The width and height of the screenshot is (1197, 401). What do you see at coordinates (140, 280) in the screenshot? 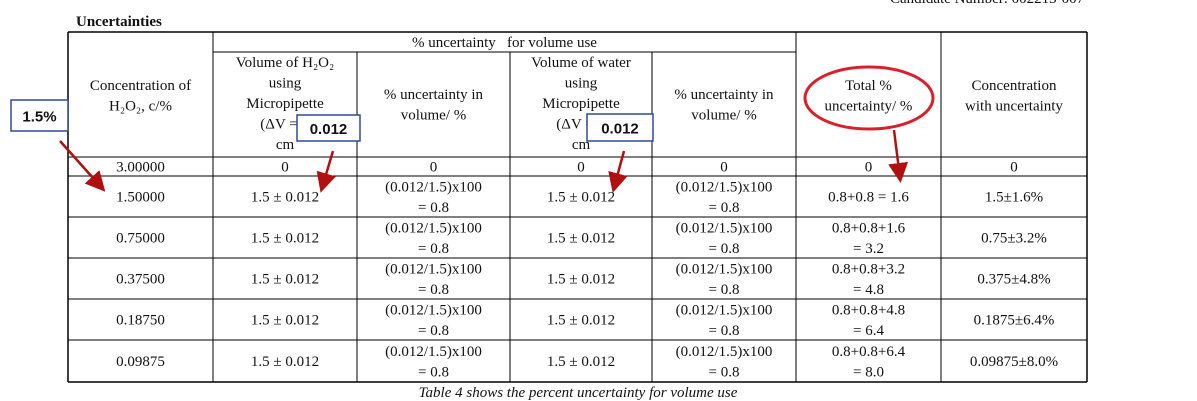
I see `table-cell: 0.37500` at bounding box center [140, 280].